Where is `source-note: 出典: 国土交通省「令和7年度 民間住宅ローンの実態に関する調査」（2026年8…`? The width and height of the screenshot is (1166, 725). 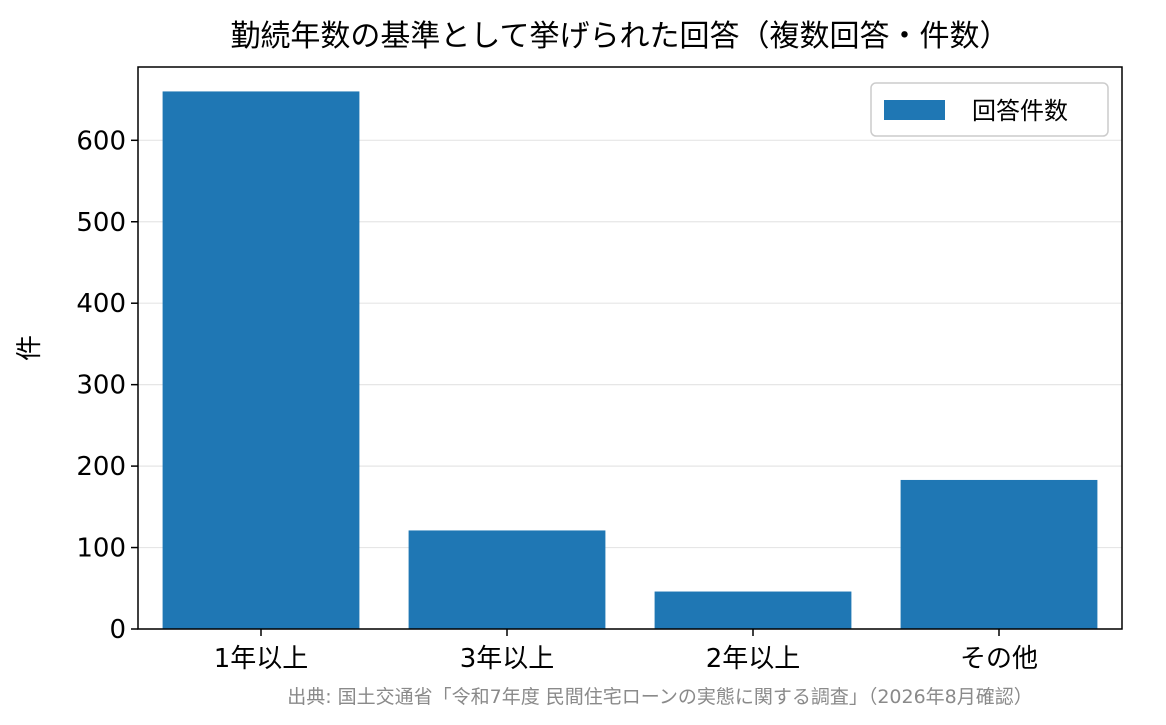
source-note: 出典: 国土交通省「令和7年度 民間住宅ローンの実態に関する調査」（2026年8… is located at coordinates (660, 697).